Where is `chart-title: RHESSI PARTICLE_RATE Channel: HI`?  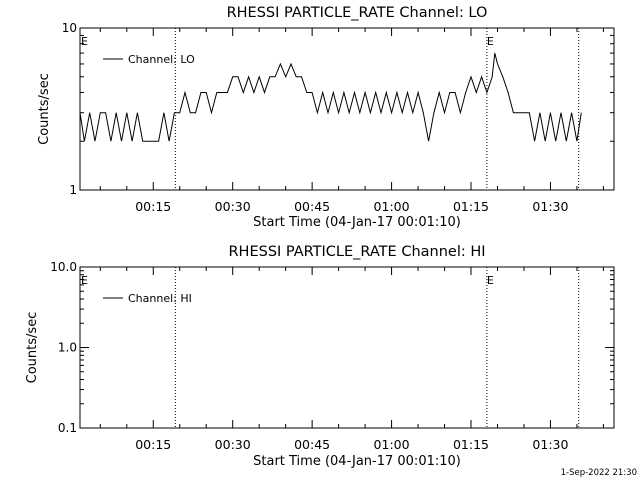 chart-title: RHESSI PARTICLE_RATE Channel: HI is located at coordinates (356, 252).